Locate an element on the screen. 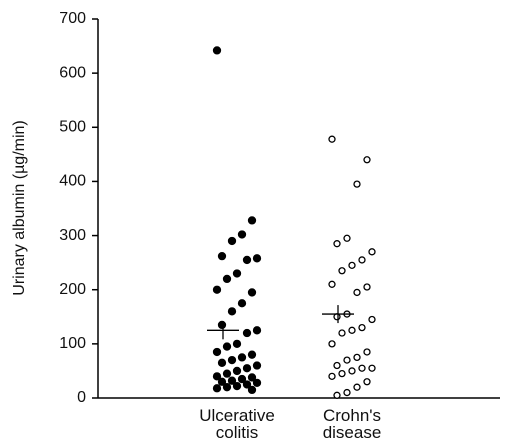 Image resolution: width=512 pixels, height=446 pixels. y-tick-label: 700 is located at coordinates (72, 18).